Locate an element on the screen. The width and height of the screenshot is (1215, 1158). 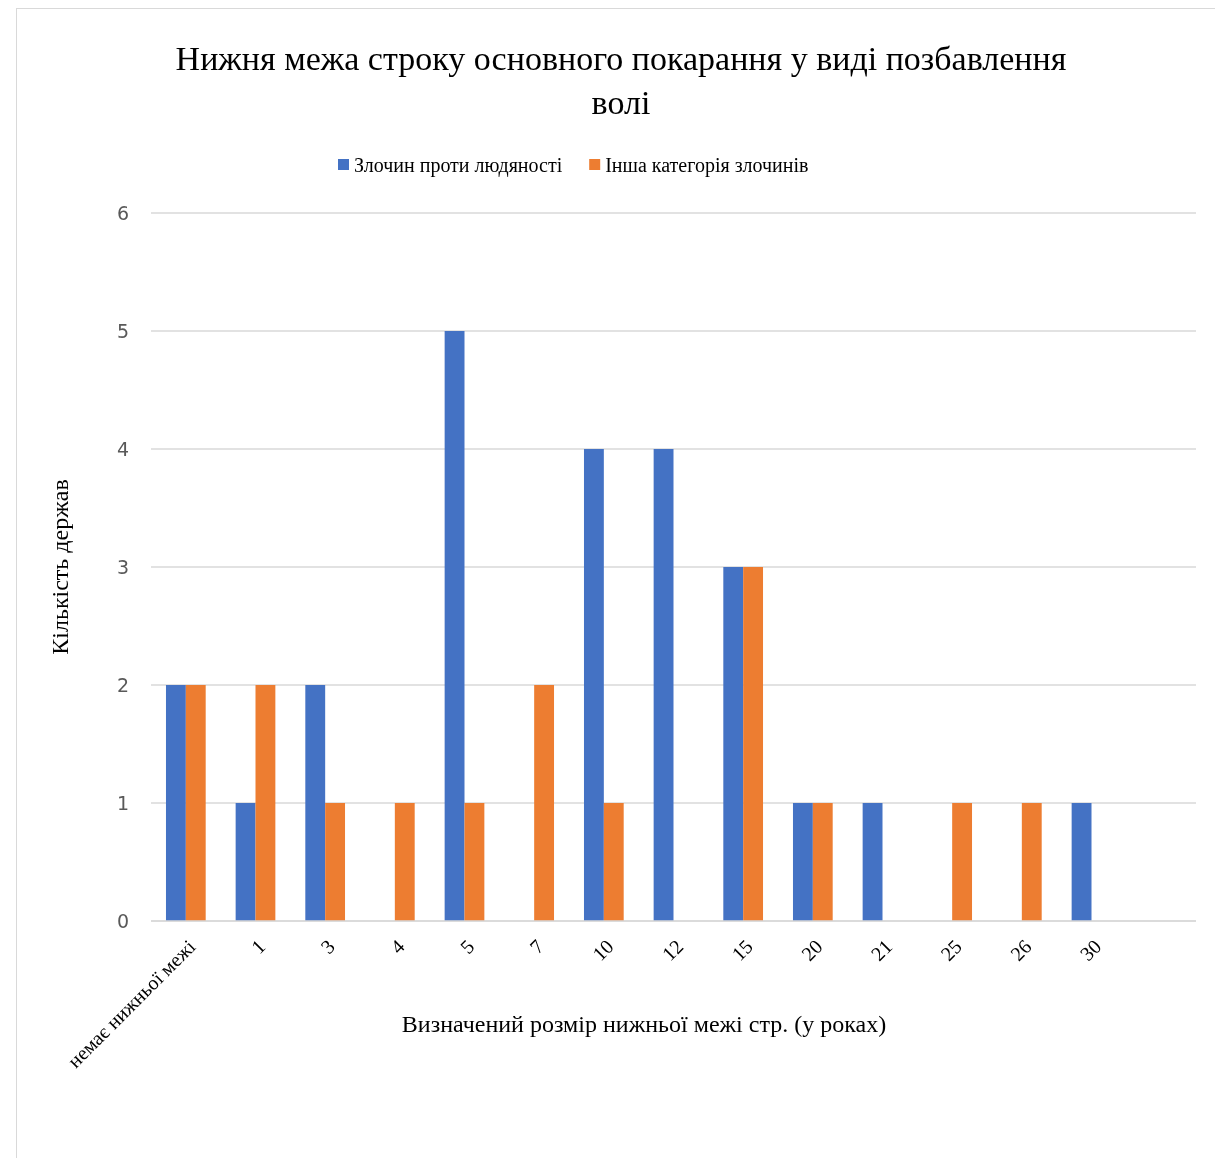
x-tick-label: 4 is located at coordinates (397, 946).